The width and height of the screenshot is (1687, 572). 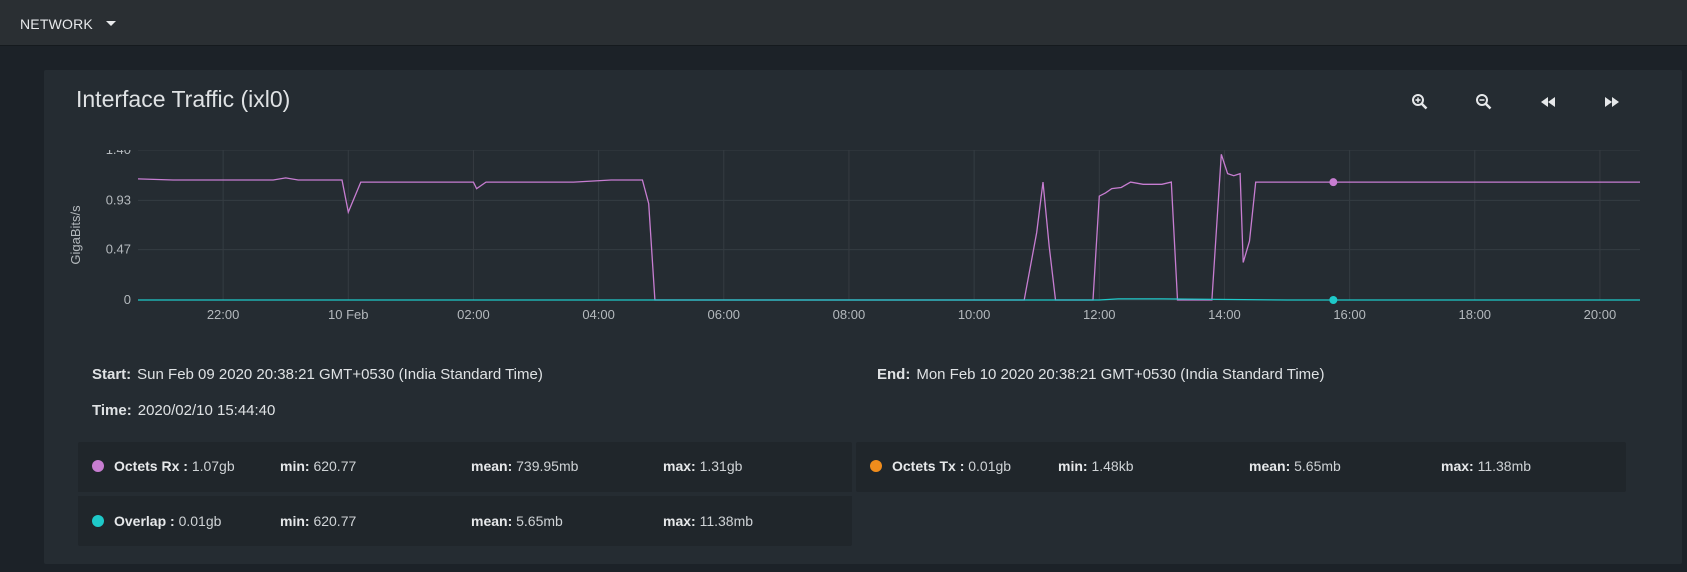 I want to click on rx-name-value: Octets Rx : 1.07gb, so click(x=174, y=466).